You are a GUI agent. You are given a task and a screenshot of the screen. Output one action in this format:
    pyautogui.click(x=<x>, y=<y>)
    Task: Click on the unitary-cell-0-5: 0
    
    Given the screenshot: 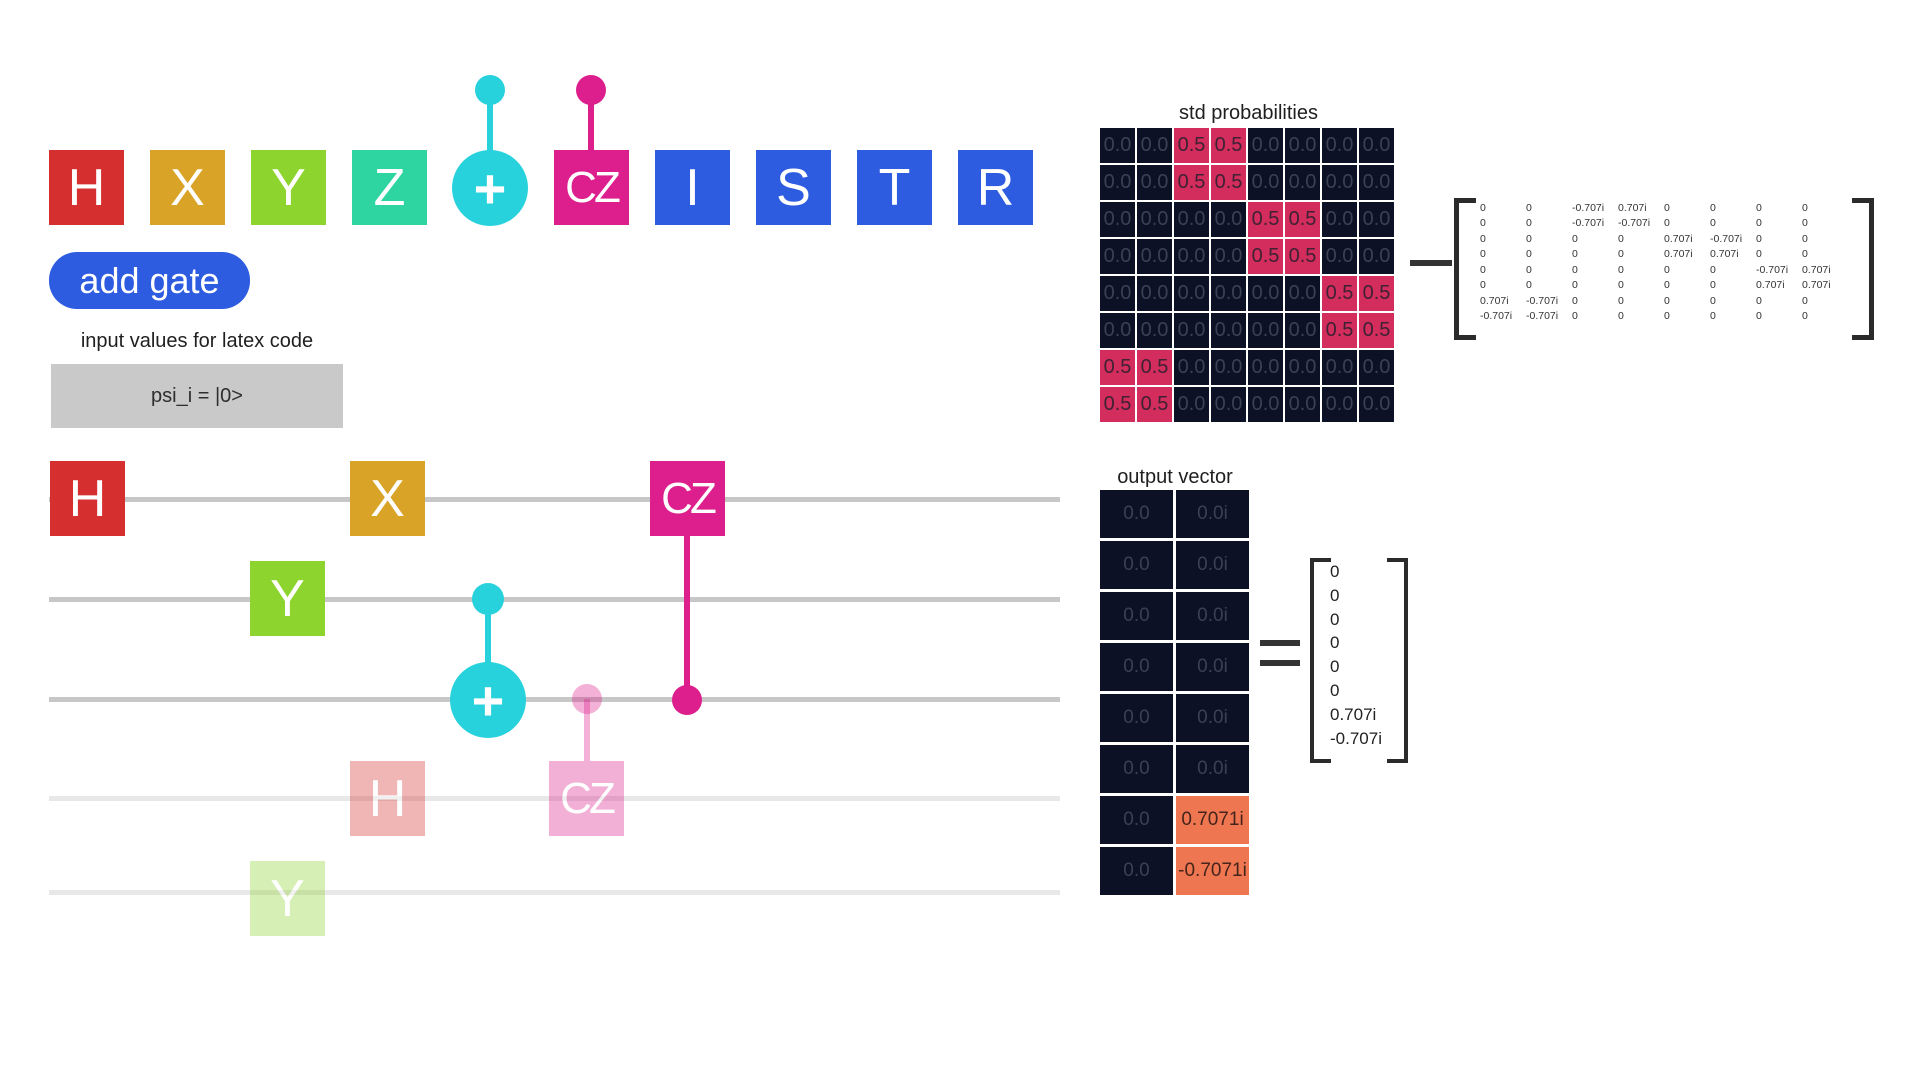 What is the action you would take?
    pyautogui.click(x=1713, y=207)
    